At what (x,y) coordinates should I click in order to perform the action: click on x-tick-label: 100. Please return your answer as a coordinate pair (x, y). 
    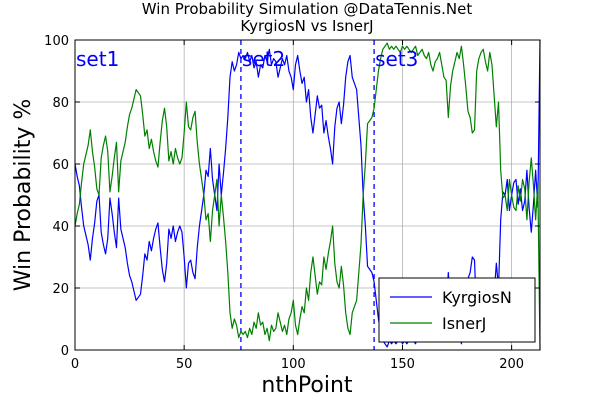
    Looking at the image, I should click on (293, 364).